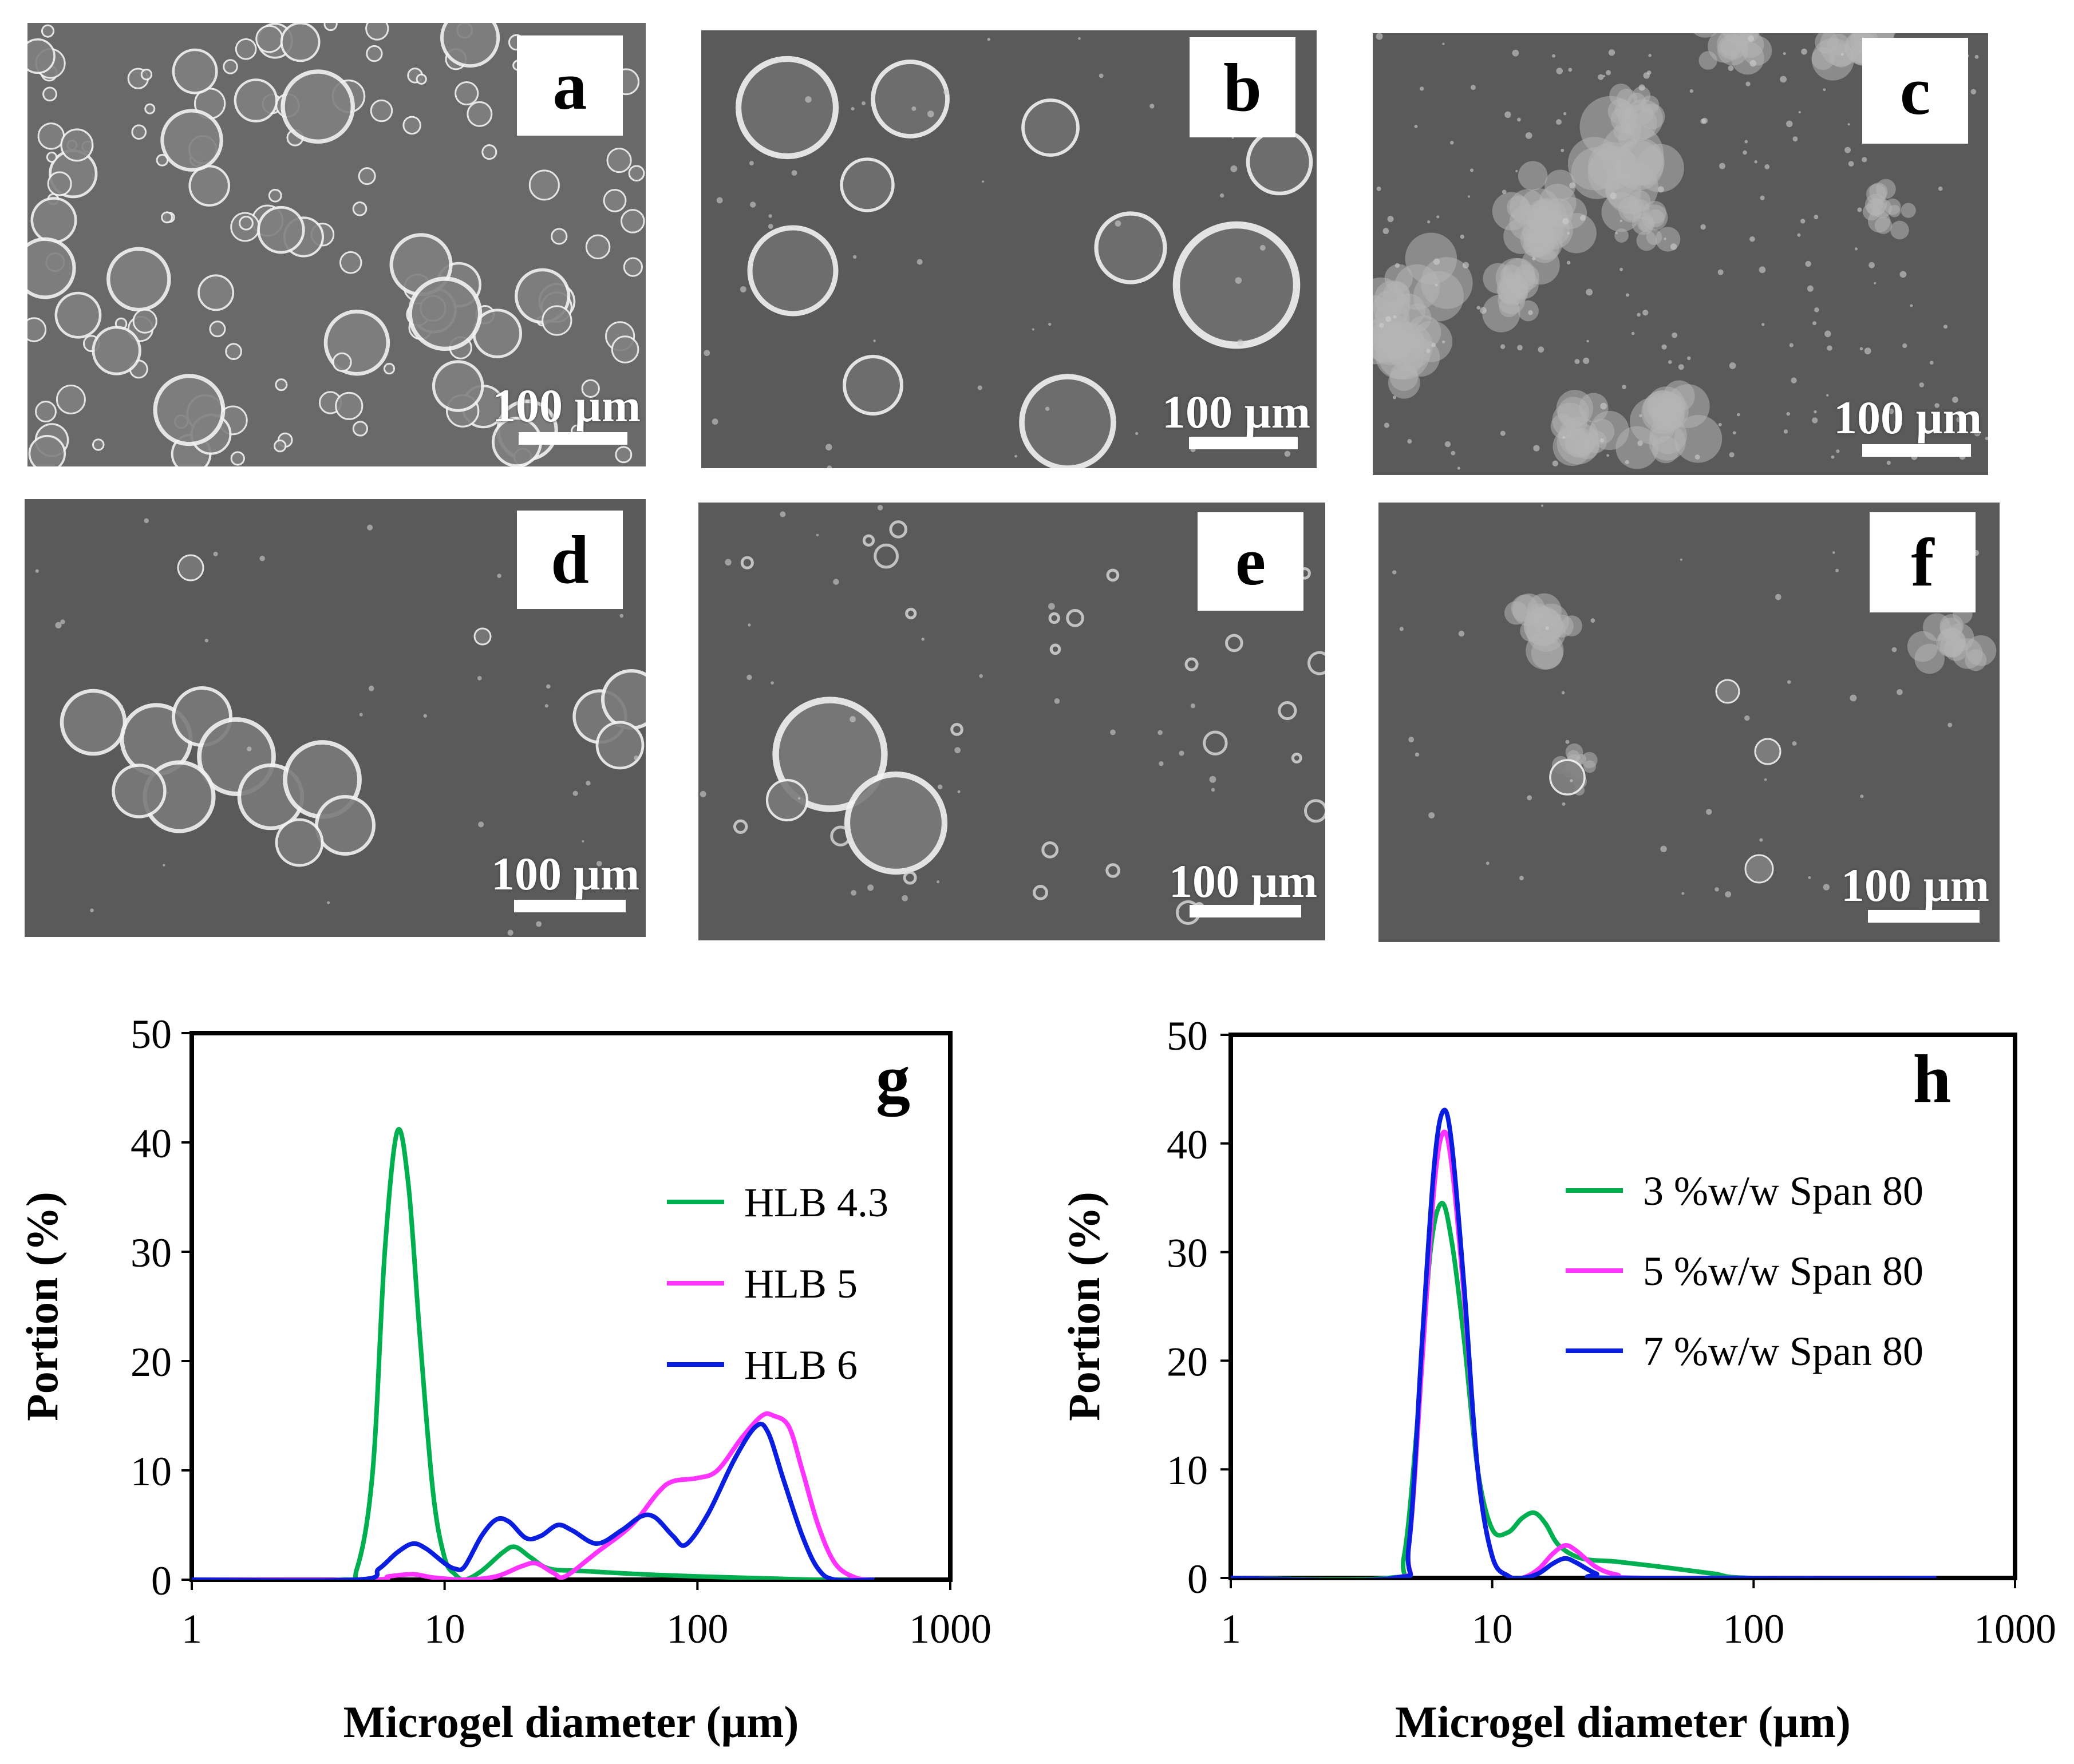  What do you see at coordinates (1243, 87) in the screenshot?
I see `panel-letter-b: b` at bounding box center [1243, 87].